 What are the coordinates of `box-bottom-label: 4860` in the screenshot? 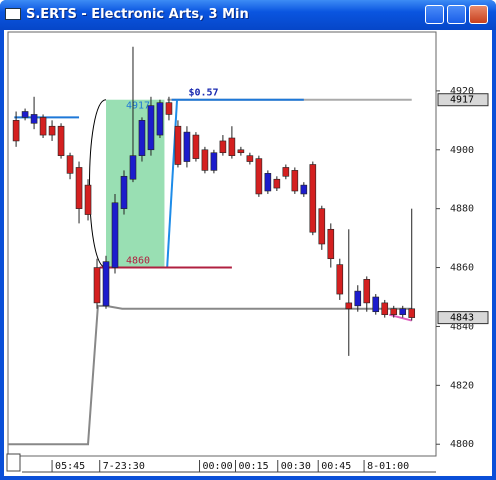 It's located at (138, 261).